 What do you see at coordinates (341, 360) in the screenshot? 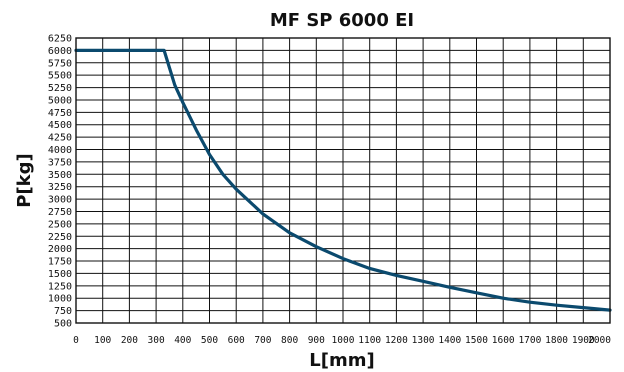
I see `x-axis-label: L[mm]` at bounding box center [341, 360].